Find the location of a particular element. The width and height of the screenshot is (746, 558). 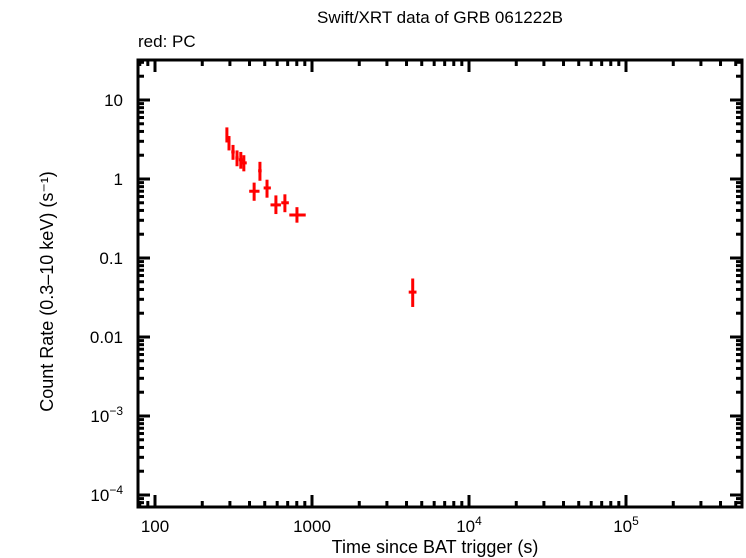

y-tick-label: 10 is located at coordinates (113, 100).